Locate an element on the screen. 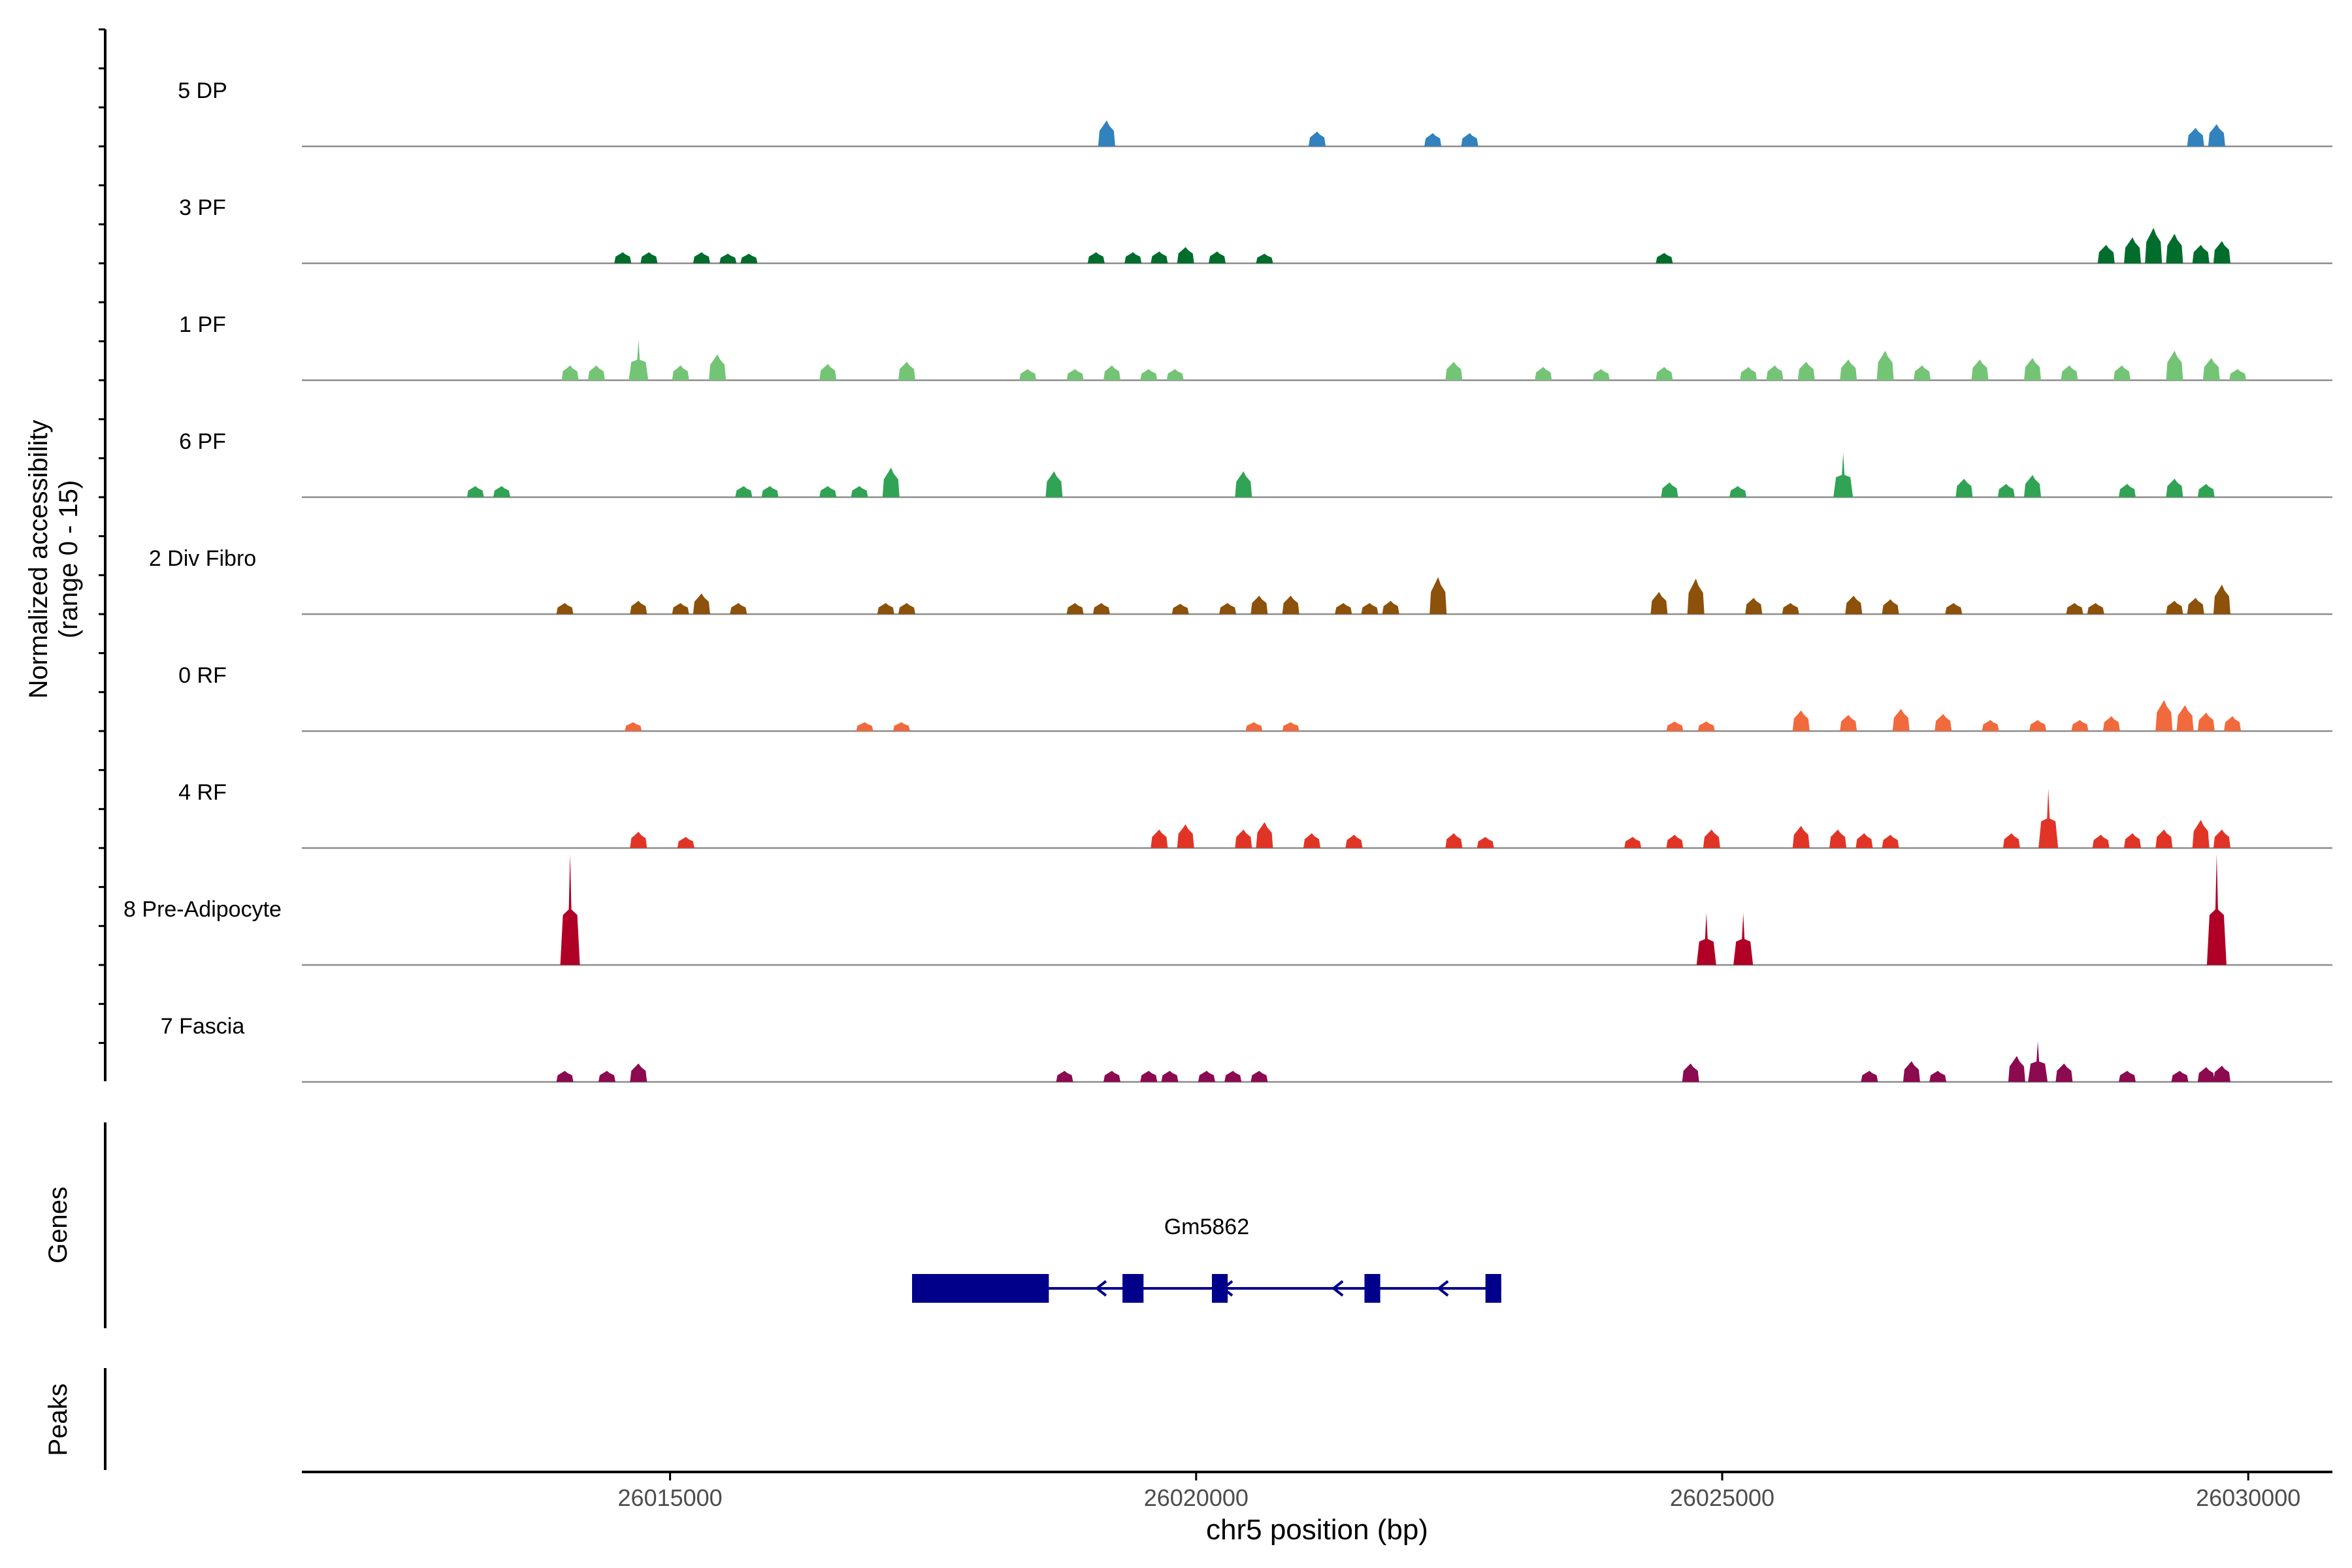 This screenshot has width=2352, height=1568. track-label: 6 PF is located at coordinates (202, 441).